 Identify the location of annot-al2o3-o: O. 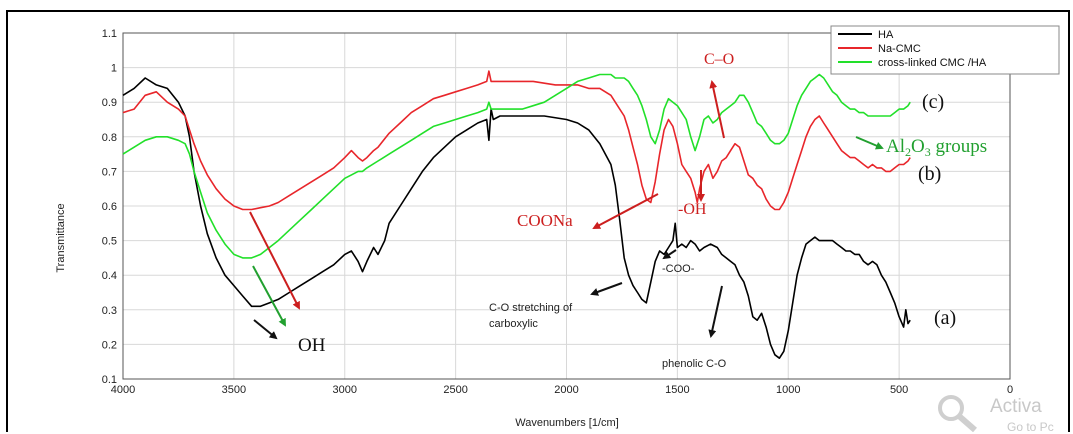
(918, 146).